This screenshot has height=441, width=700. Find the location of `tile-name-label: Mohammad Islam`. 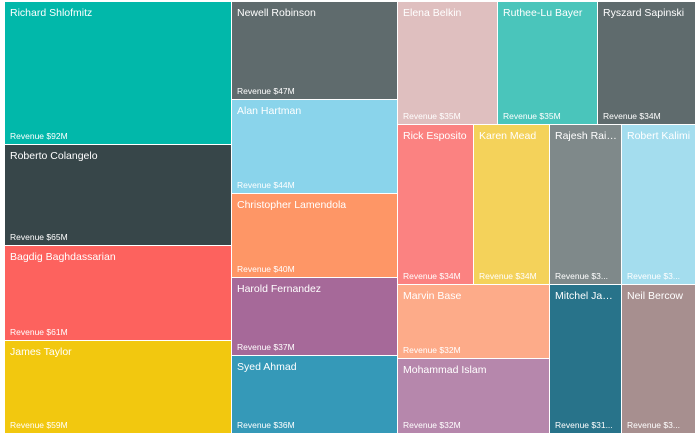

tile-name-label: Mohammad Islam is located at coordinates (445, 370).